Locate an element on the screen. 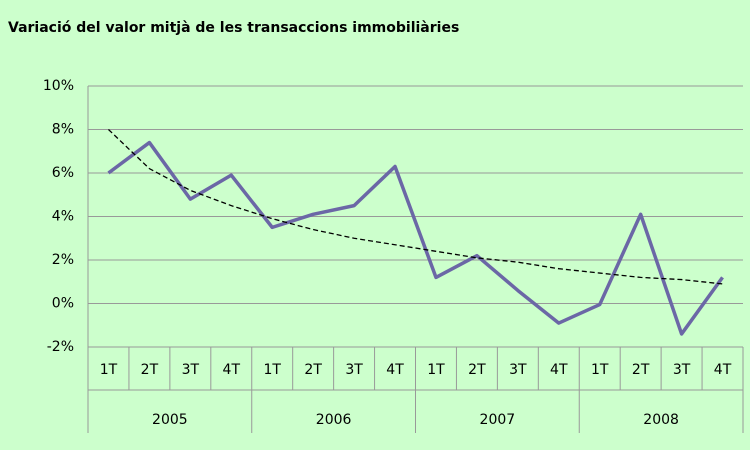 This screenshot has width=750, height=450. y-tick-label: 2% is located at coordinates (63, 260).